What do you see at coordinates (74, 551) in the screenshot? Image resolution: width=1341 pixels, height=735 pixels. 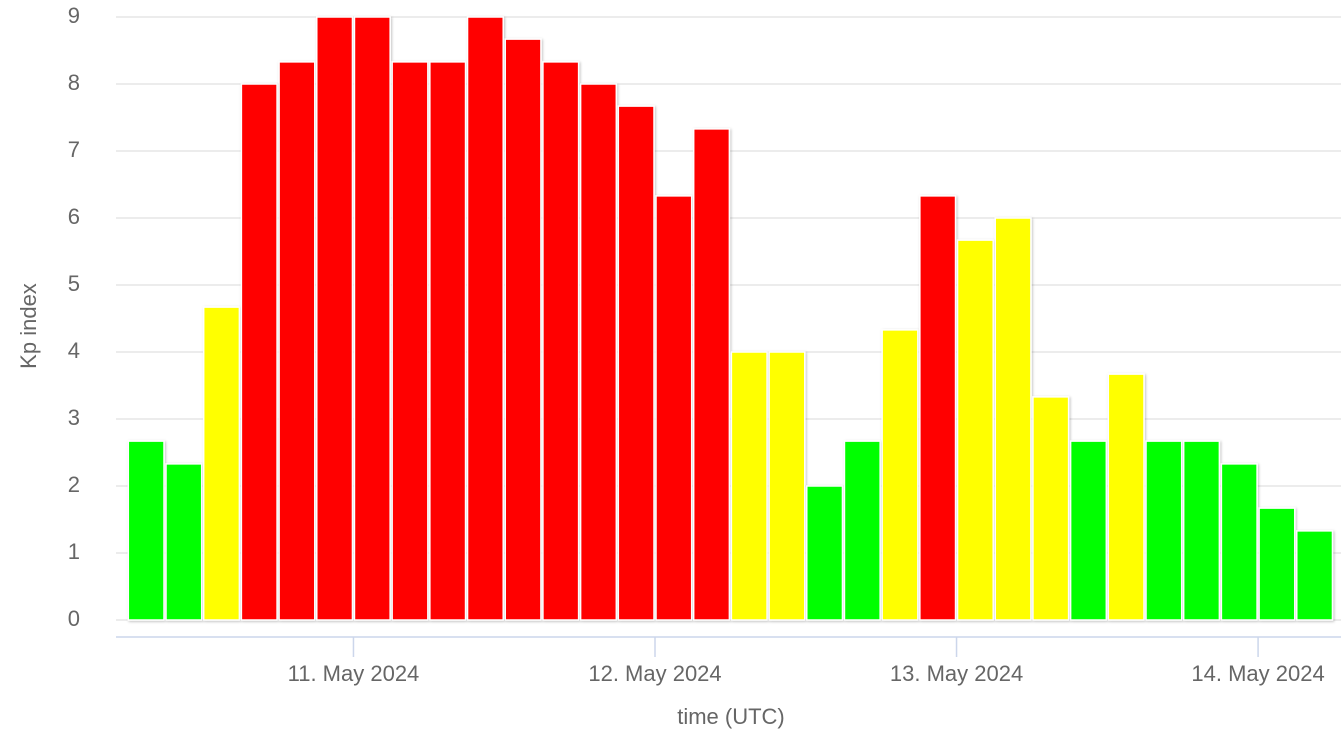 I see `y-tick-label: 1` at bounding box center [74, 551].